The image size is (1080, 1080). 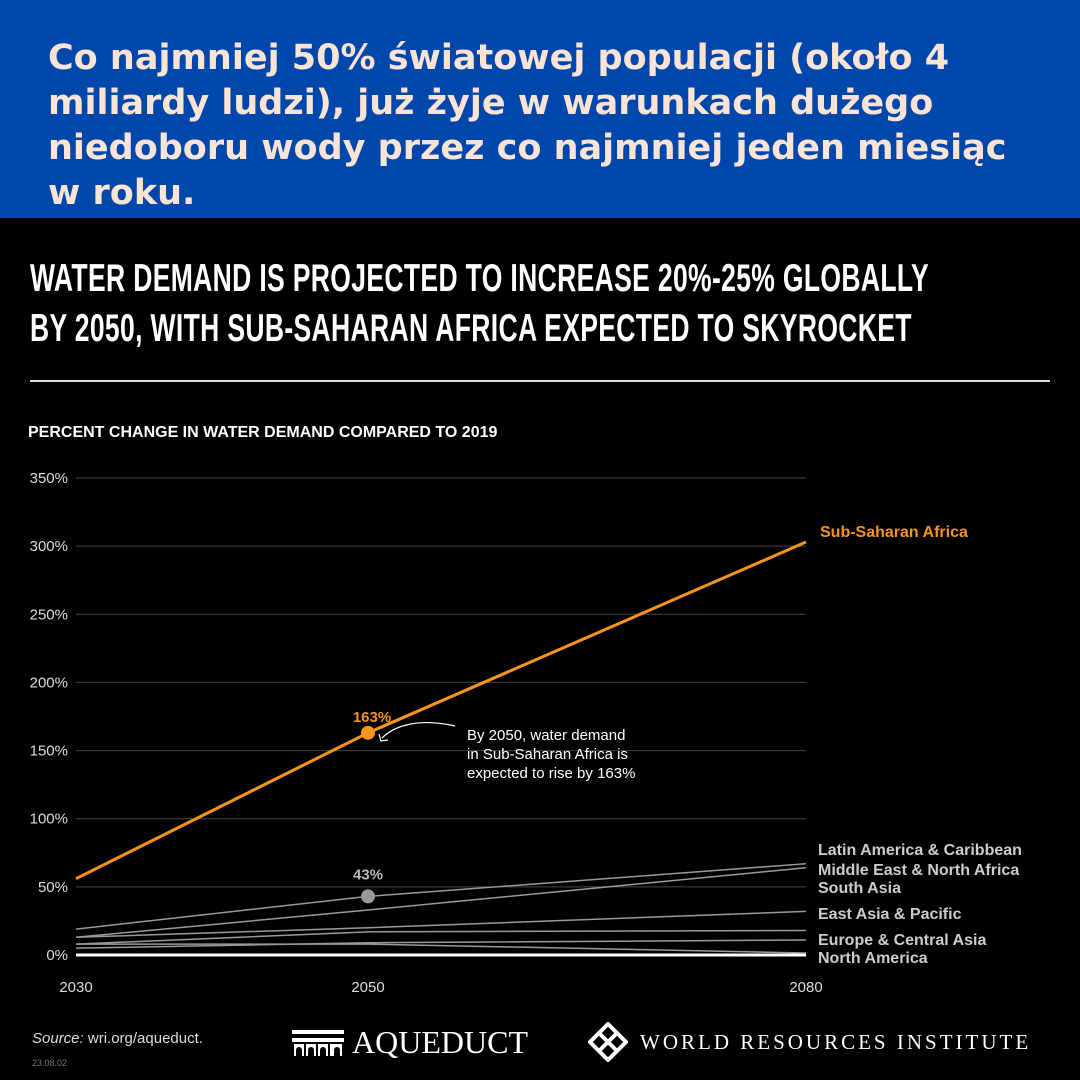 I want to click on aqueduct-wordmark: AQUEDUCT, so click(x=440, y=1042).